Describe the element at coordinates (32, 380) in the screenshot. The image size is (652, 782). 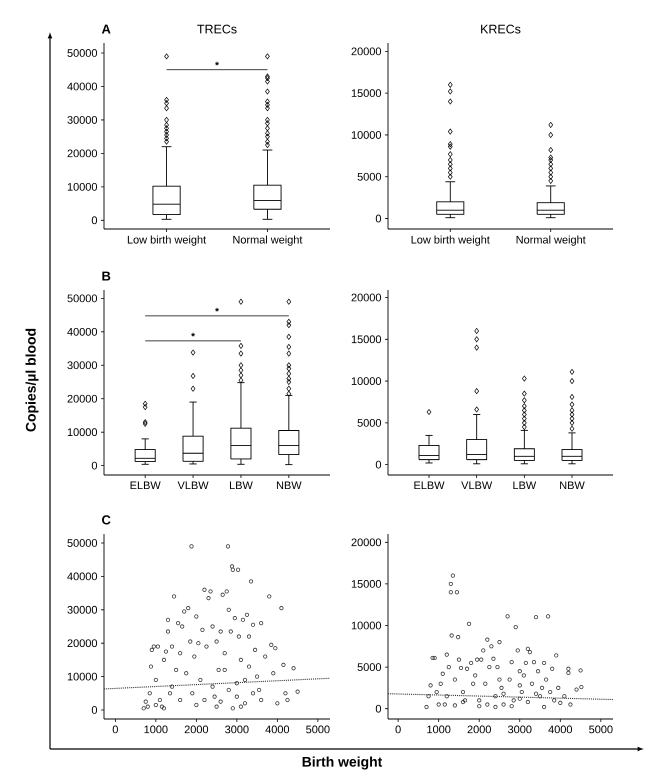
I see `y-axis-title: Copies/µl blood` at that location.